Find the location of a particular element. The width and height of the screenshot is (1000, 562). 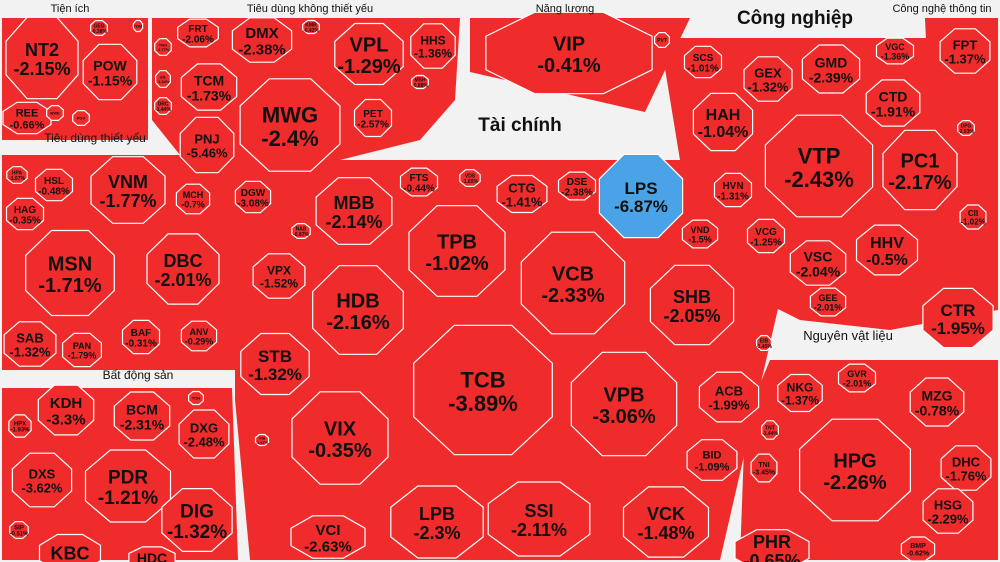

stock-cell-pnj: PNJ-5.46% is located at coordinates (207, 145).